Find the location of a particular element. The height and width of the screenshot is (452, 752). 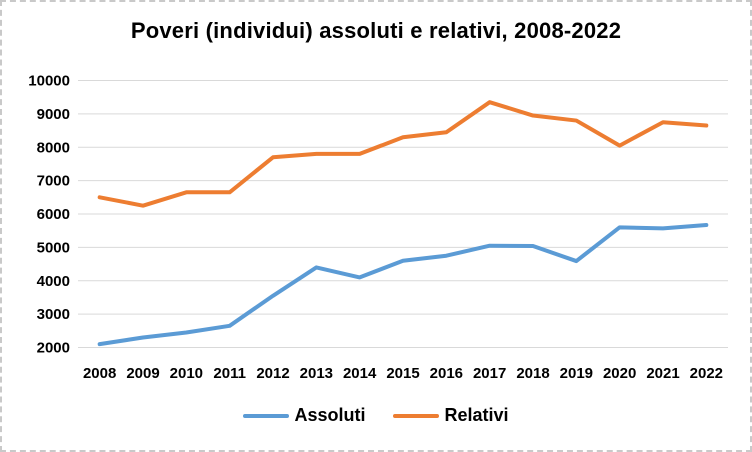

y-tick-label: 3000 is located at coordinates (53, 314).